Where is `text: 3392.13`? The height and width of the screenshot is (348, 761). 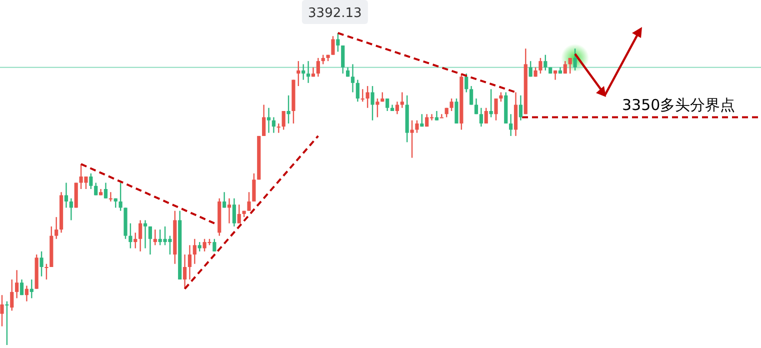
text: 3392.13 is located at coordinates (335, 13).